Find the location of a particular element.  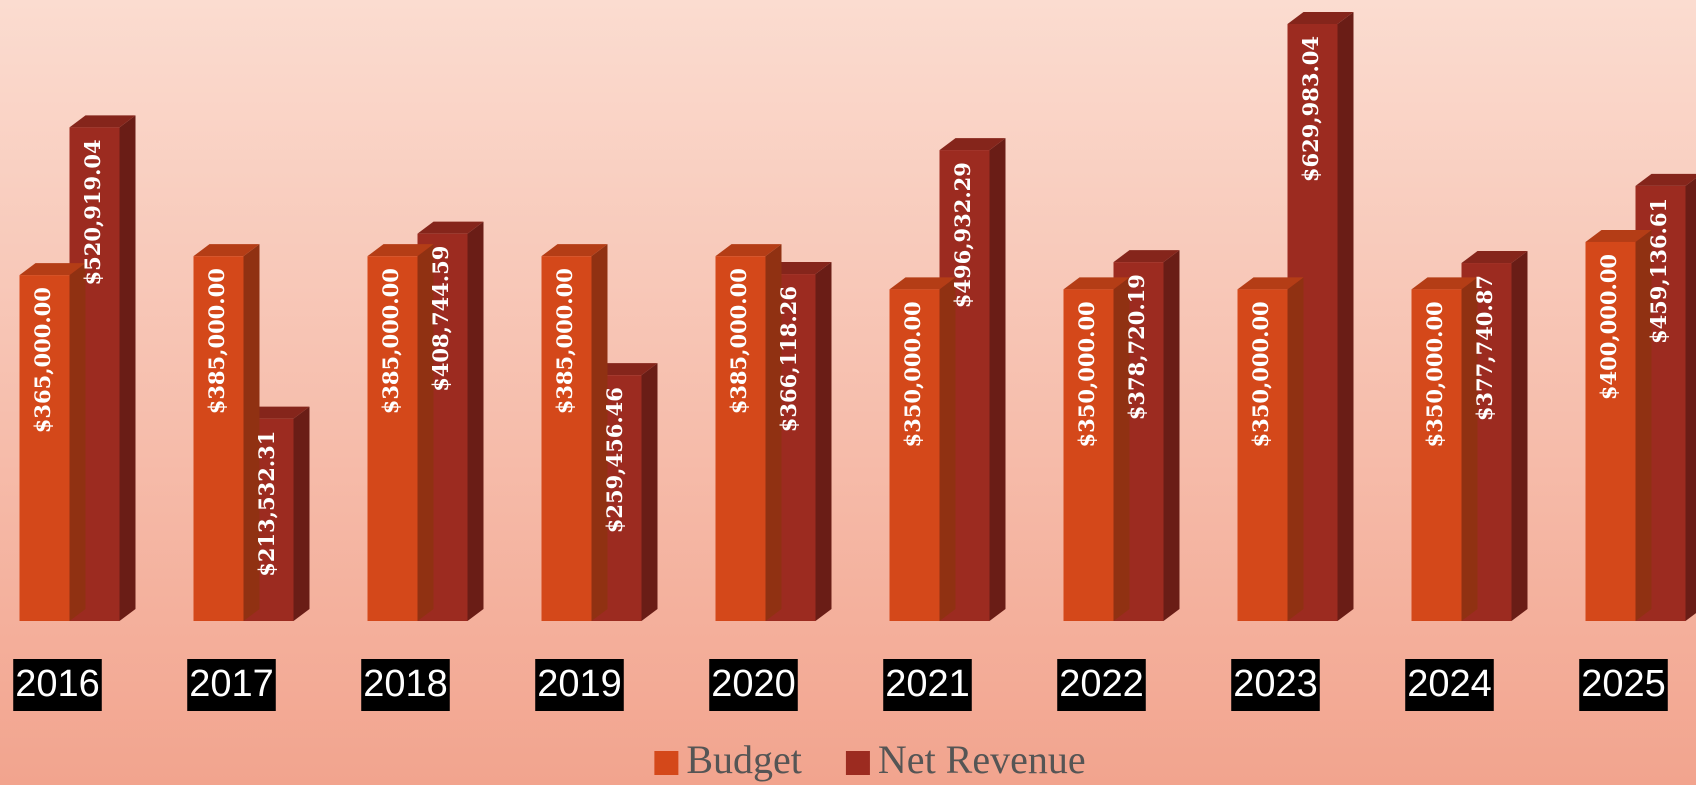

x-tick-label: 2018 is located at coordinates (405, 684).